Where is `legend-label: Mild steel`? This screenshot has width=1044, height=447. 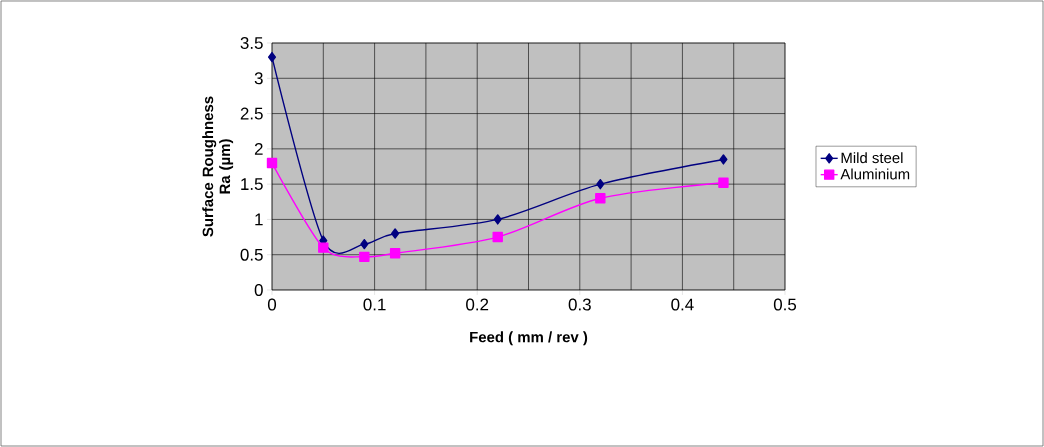
legend-label: Mild steel is located at coordinates (872, 158).